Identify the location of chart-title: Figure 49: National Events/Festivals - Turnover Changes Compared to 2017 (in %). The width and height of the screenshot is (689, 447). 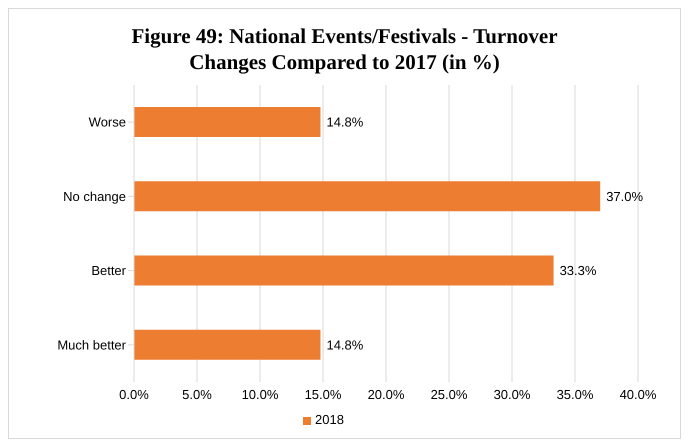
(344, 49).